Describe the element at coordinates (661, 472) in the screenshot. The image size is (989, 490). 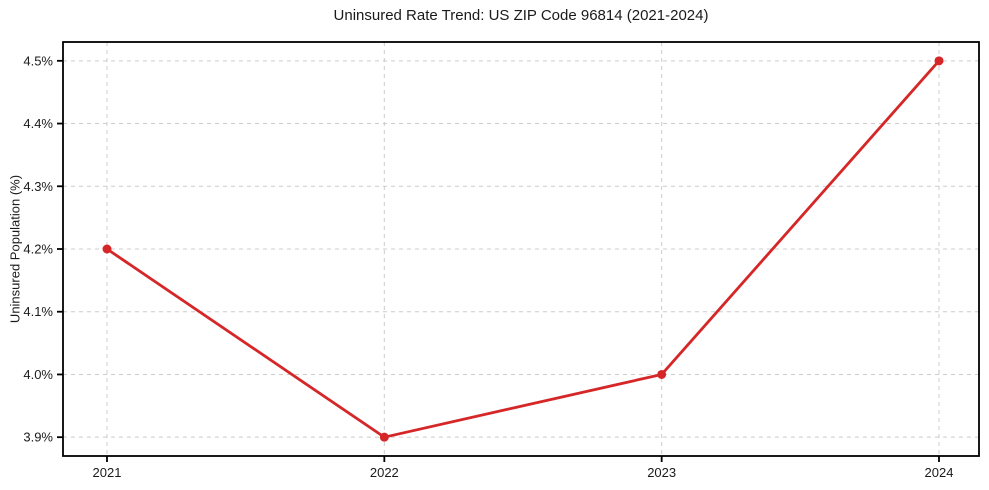
I see `x-tick-label: 2023` at that location.